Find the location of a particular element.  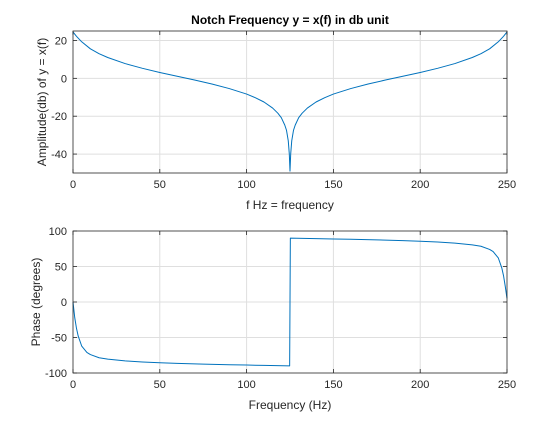

amplitude-chart-title: Notch Frequency y = x(f) in db unit is located at coordinates (290, 20).